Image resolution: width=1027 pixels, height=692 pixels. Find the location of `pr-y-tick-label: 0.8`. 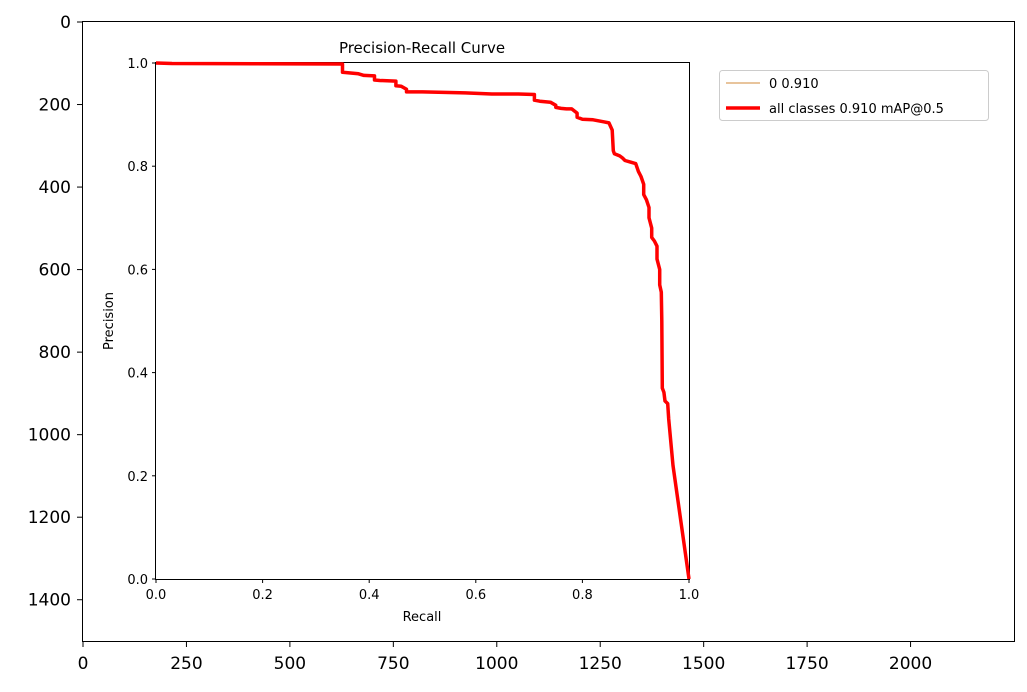

pr-y-tick-label: 0.8 is located at coordinates (137, 167).